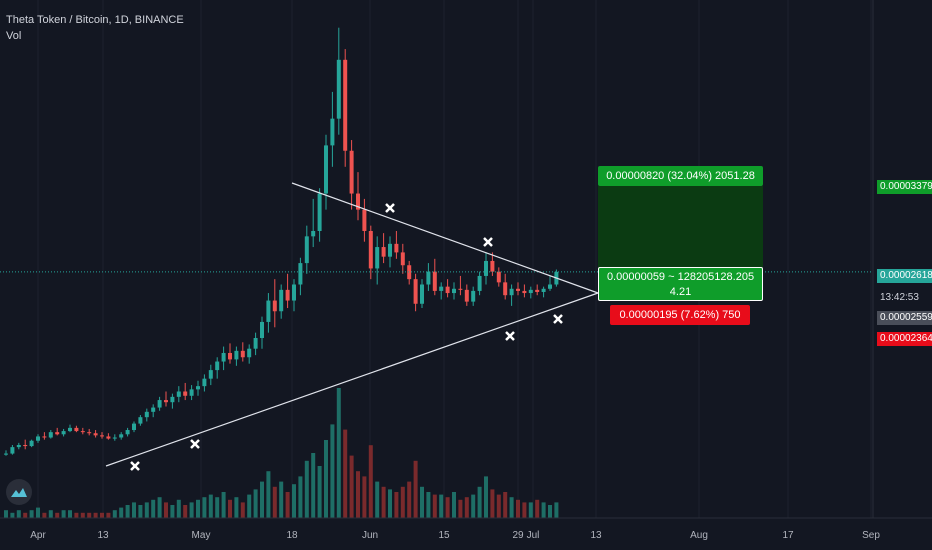 This screenshot has width=932, height=550. Describe the element at coordinates (680, 284) in the screenshot. I see `position-center-label: 0.00000059 ~ 128205128.205 4.21` at that location.